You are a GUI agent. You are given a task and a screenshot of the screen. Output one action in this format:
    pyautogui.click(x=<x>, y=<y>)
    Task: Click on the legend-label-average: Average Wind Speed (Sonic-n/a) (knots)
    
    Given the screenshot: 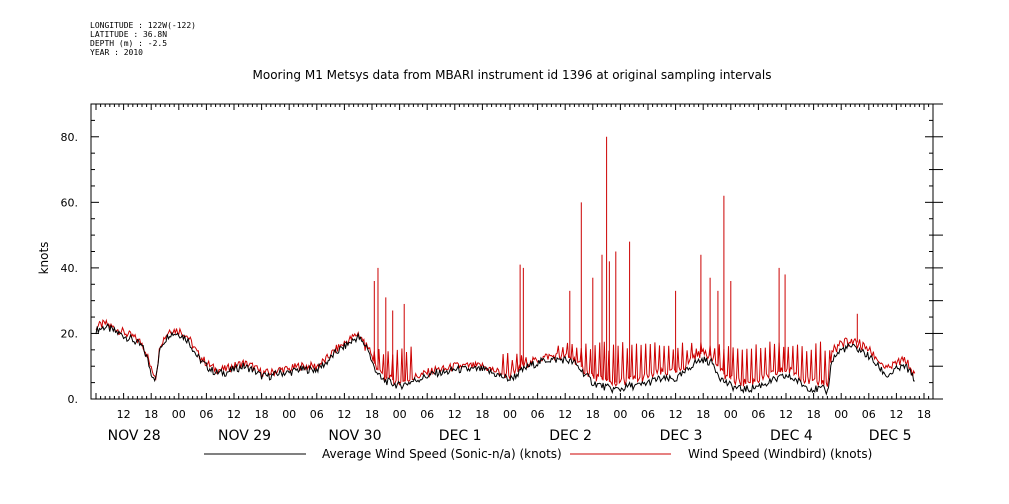 What is the action you would take?
    pyautogui.click(x=442, y=454)
    